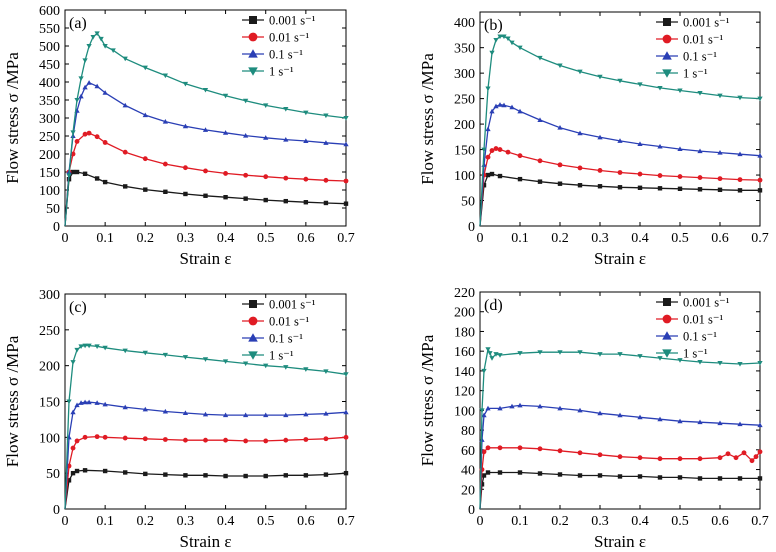 The image size is (776, 552). Describe the element at coordinates (464, 392) in the screenshot. I see `y-tick-label: 120` at that location.